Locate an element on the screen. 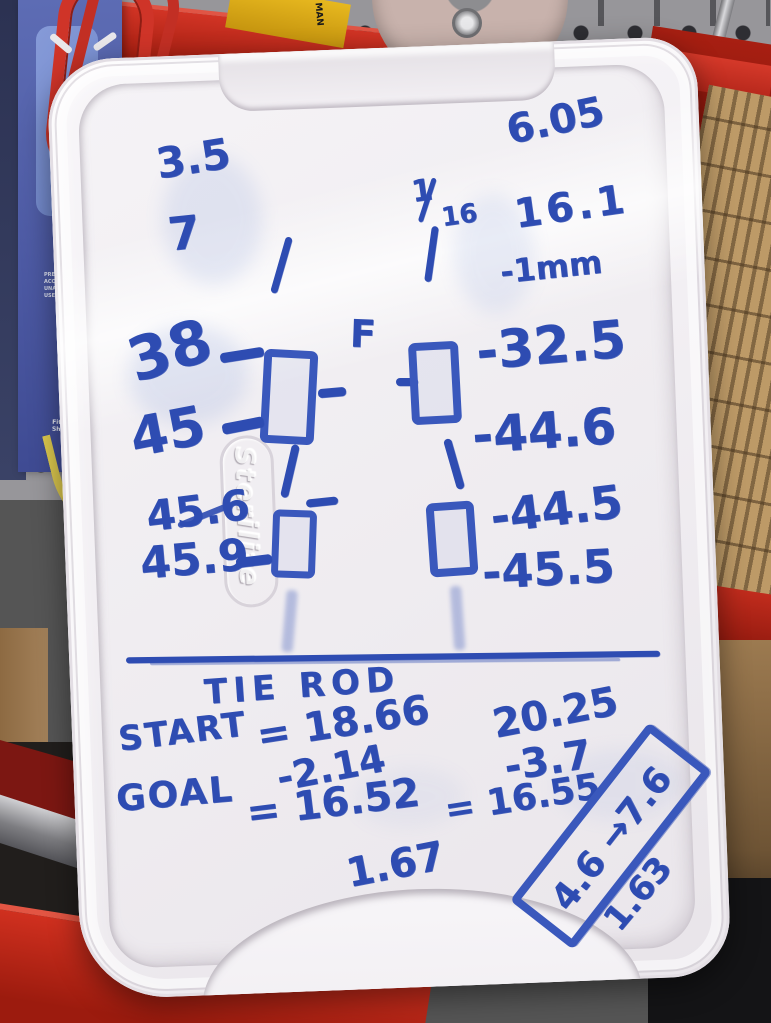  sterilite-embossed-logo: Sterilite is located at coordinates (246, 517).